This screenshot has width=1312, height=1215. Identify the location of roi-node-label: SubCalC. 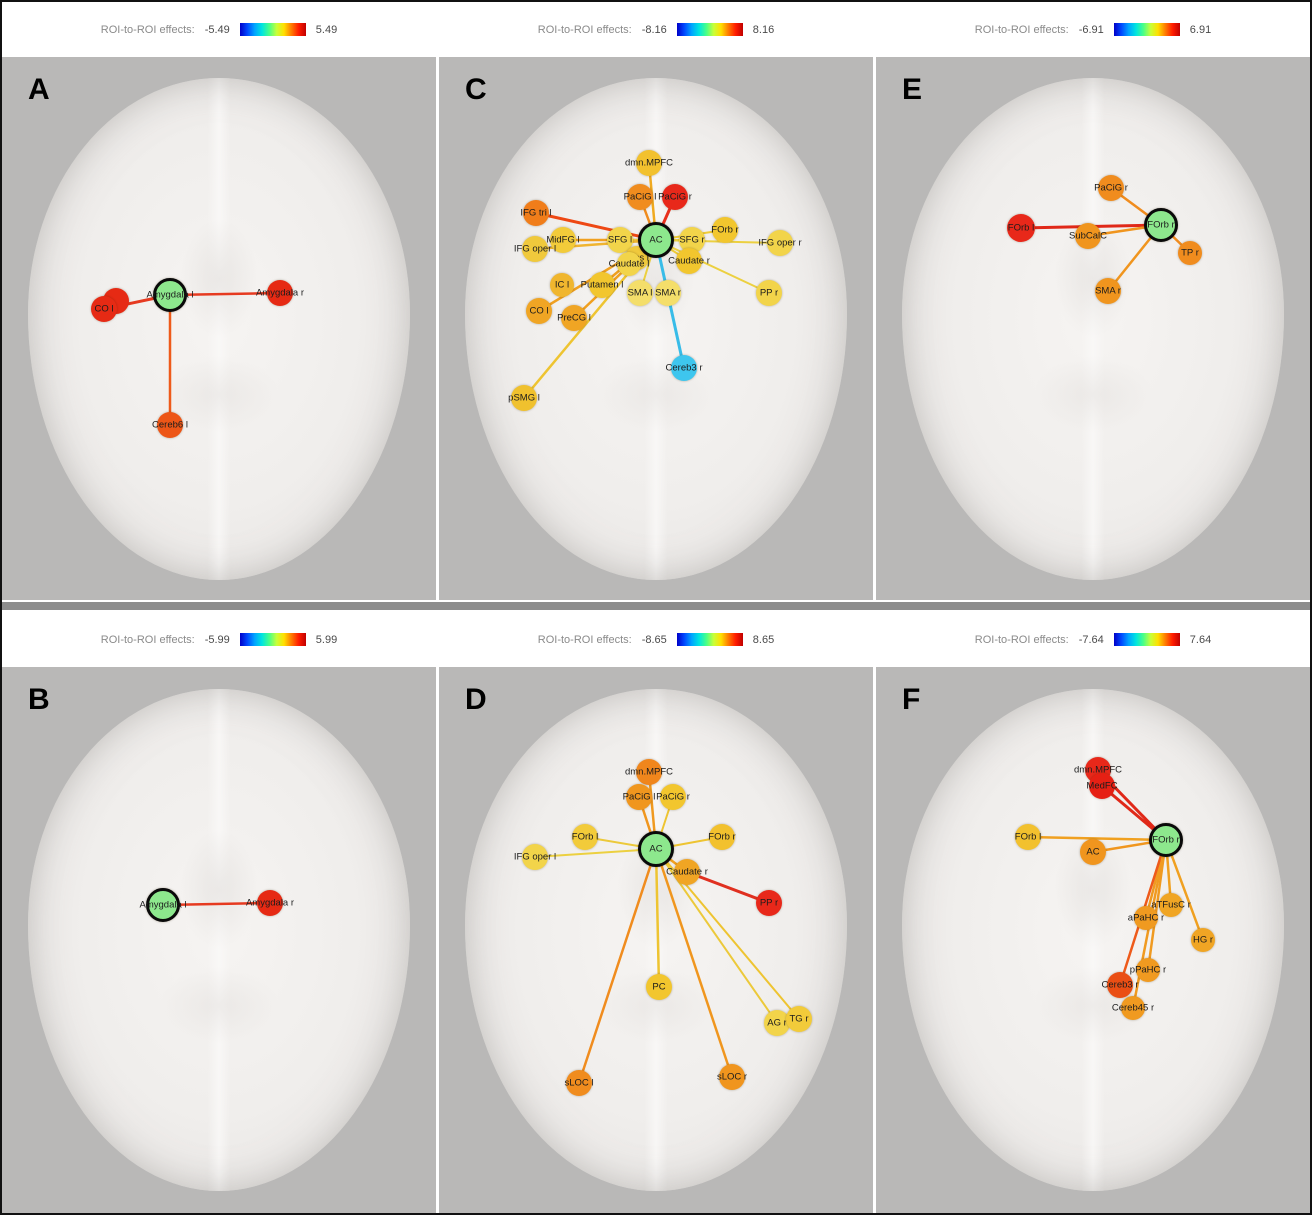
(1088, 236).